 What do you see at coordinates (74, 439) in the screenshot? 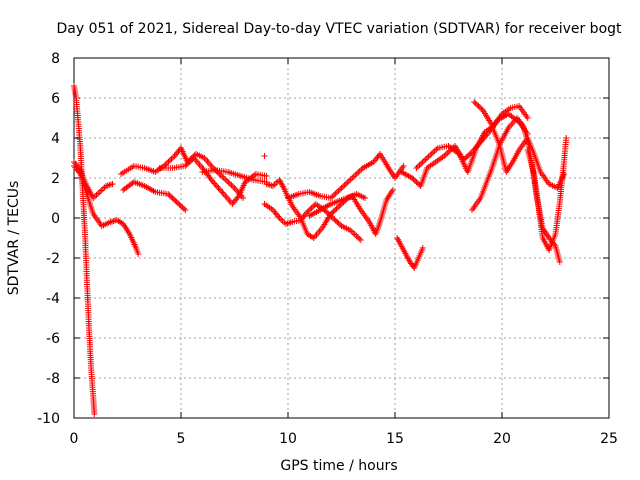
I see `x-tick-label: 0` at bounding box center [74, 439].